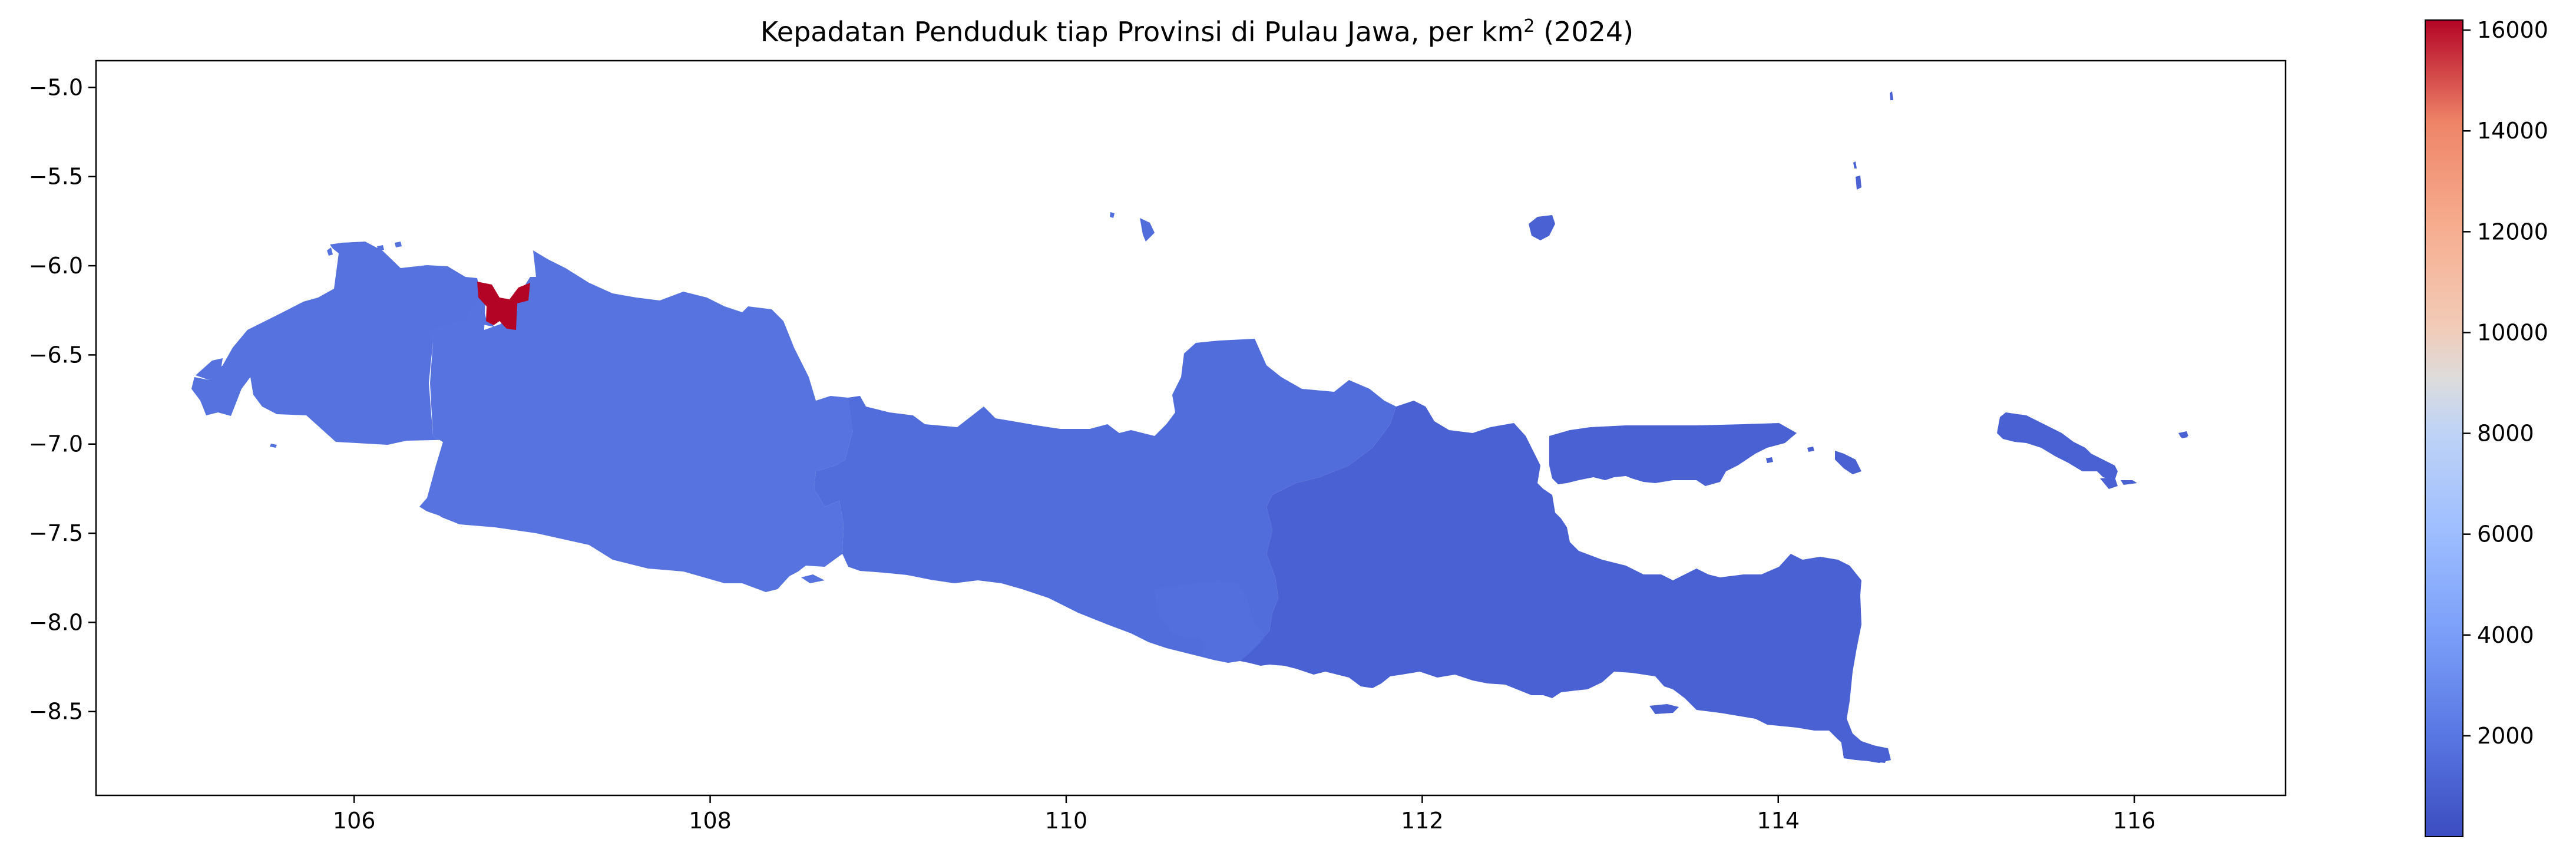 This screenshot has height=859, width=2576. Describe the element at coordinates (2134, 821) in the screenshot. I see `x-tick-label: 116` at that location.